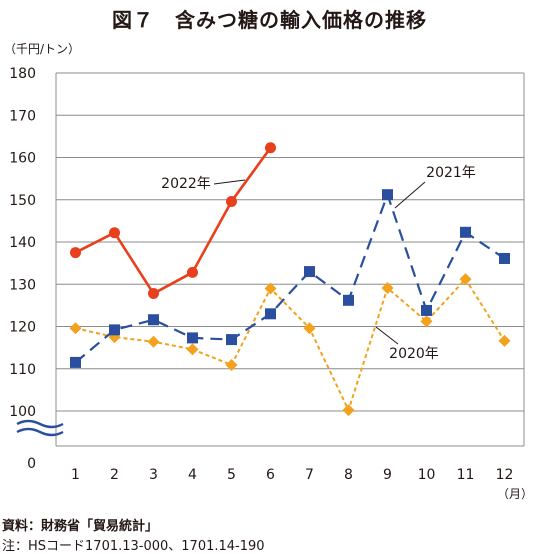  What do you see at coordinates (133, 546) in the screenshot?
I see `footnote: 注：HSコード1701.13-000、1701.14-190` at bounding box center [133, 546].